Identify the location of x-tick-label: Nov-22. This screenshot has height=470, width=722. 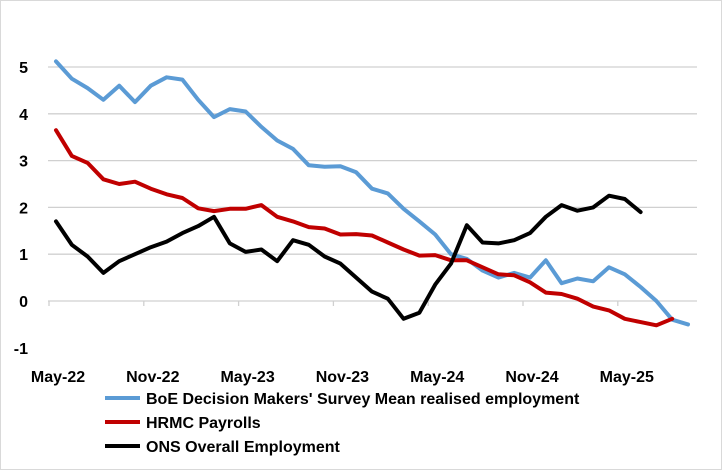
(152, 377).